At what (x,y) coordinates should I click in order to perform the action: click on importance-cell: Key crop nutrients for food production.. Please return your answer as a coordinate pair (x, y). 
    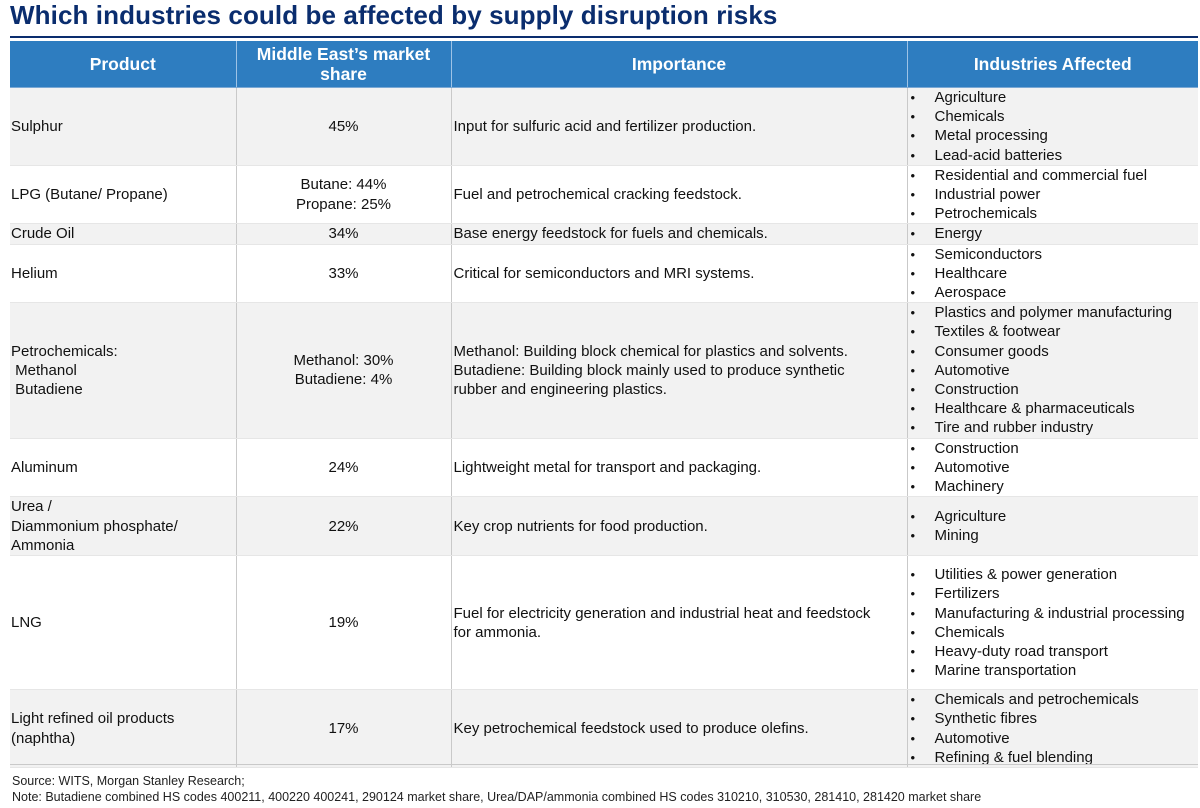
    Looking at the image, I should click on (678, 526).